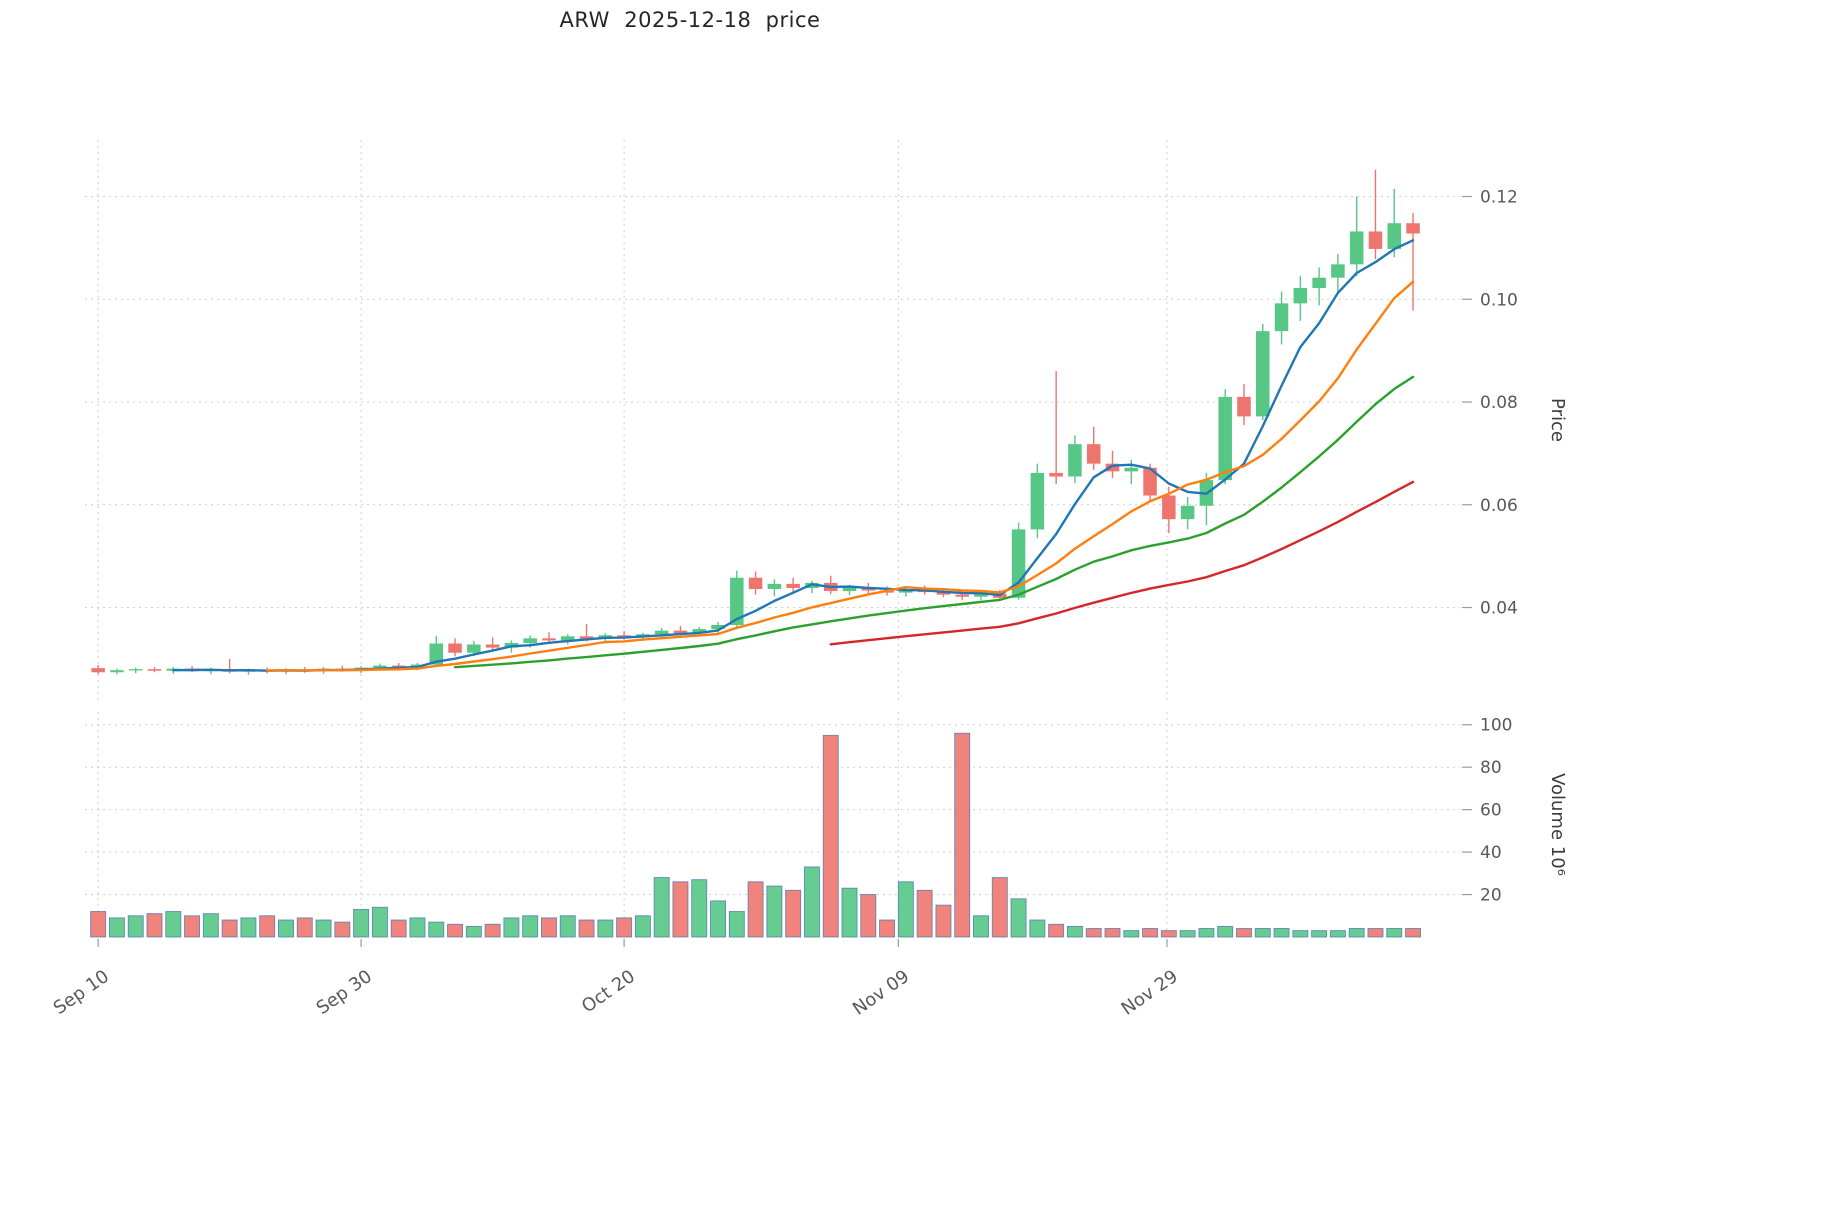 The image size is (1847, 1206). Describe the element at coordinates (81, 992) in the screenshot. I see `xtick-label: Sep 10` at that location.